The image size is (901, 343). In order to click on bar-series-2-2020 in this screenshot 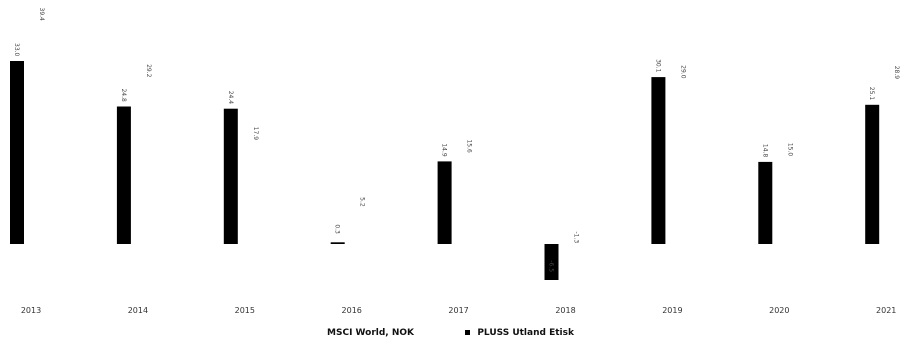, I will do `click(790, 202)`.